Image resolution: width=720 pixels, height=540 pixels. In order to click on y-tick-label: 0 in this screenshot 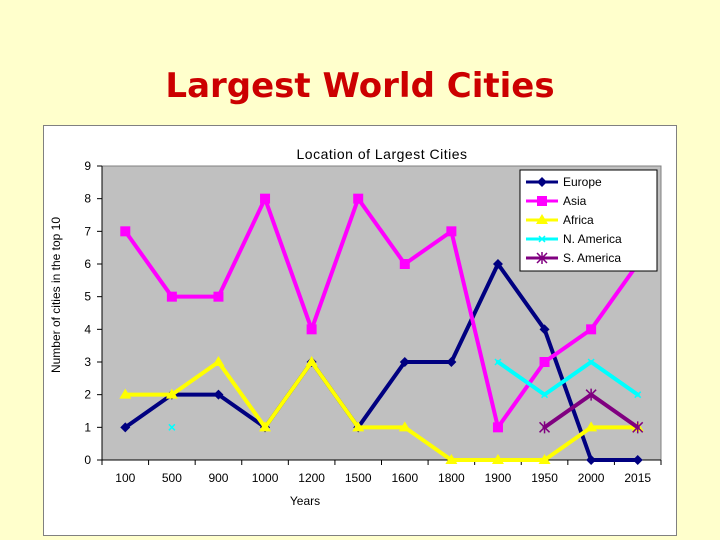, I will do `click(87, 460)`.